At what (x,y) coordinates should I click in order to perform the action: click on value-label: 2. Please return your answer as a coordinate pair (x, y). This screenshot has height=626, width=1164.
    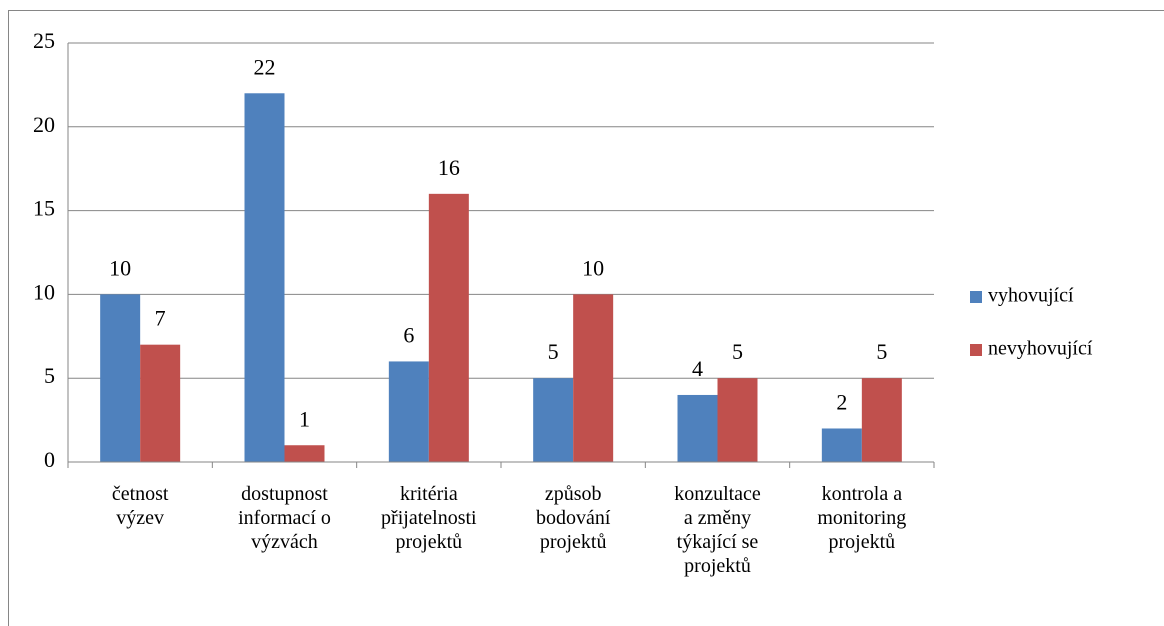
    Looking at the image, I should click on (841, 402).